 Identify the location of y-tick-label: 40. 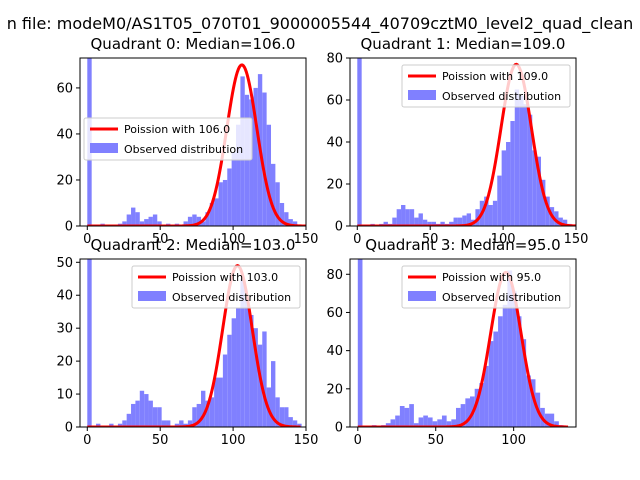
(334, 143).